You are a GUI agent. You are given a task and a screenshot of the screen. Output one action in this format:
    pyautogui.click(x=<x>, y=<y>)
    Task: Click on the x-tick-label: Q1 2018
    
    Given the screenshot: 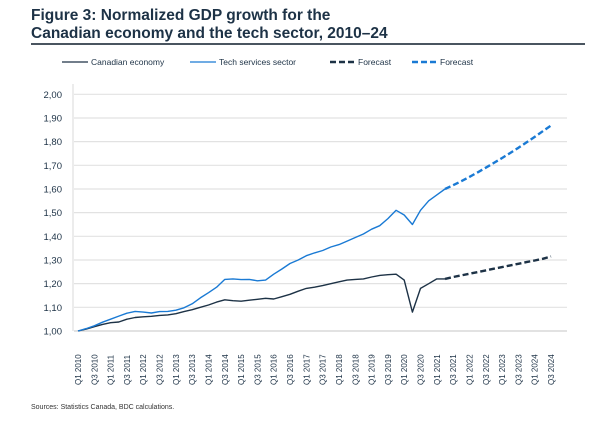 What is the action you would take?
    pyautogui.click(x=339, y=369)
    